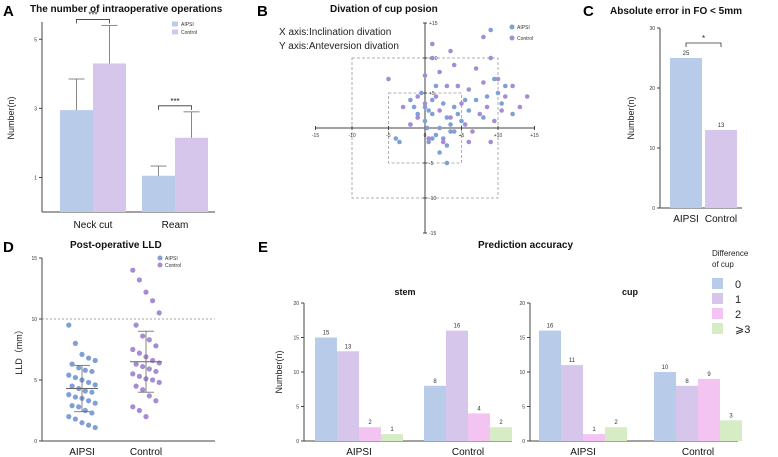 The height and width of the screenshot is (457, 778). What do you see at coordinates (297, 442) in the screenshot?
I see `stem-ytick-0: 0` at bounding box center [297, 442].